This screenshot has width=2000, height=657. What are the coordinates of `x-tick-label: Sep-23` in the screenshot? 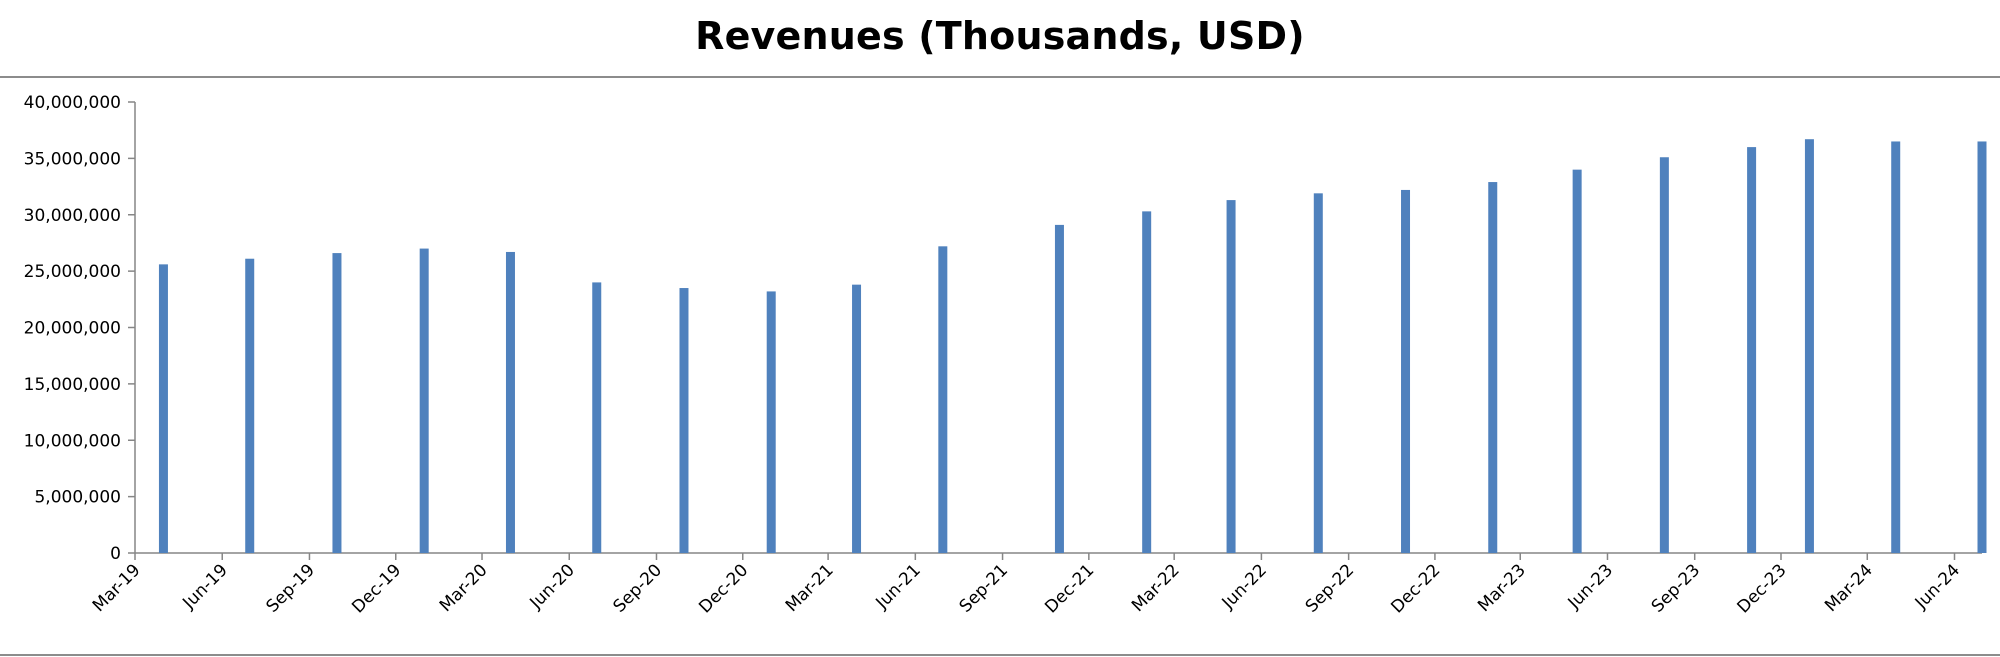 It's located at (1676, 588).